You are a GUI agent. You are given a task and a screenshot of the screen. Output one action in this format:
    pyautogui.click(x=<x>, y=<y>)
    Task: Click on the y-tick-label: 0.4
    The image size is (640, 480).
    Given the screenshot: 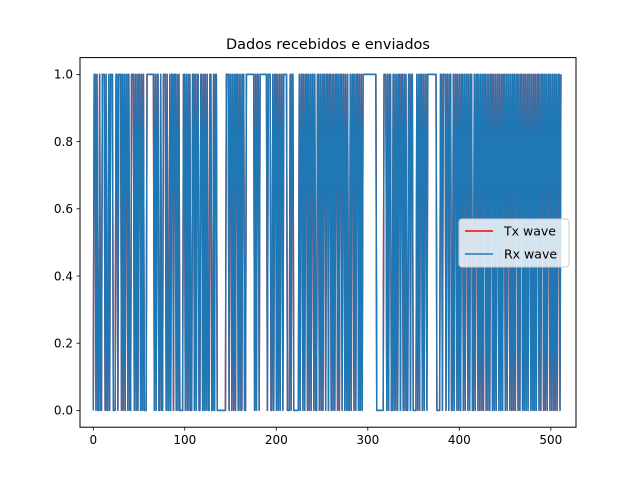 What is the action you would take?
    pyautogui.click(x=63, y=276)
    